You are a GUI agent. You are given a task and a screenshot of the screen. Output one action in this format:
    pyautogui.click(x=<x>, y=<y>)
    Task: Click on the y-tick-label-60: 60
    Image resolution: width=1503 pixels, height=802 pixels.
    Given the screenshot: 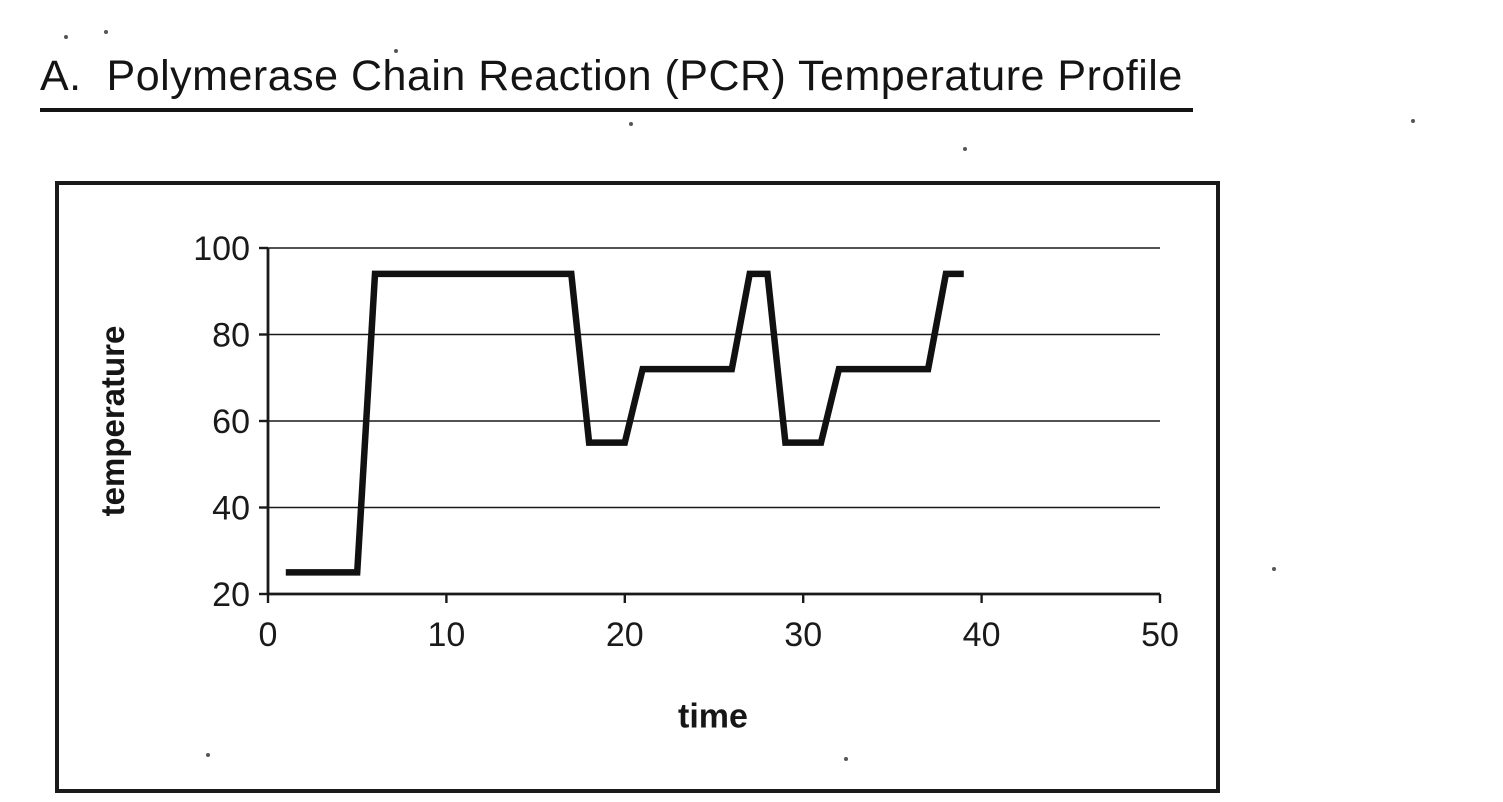 What is the action you would take?
    pyautogui.click(x=231, y=422)
    